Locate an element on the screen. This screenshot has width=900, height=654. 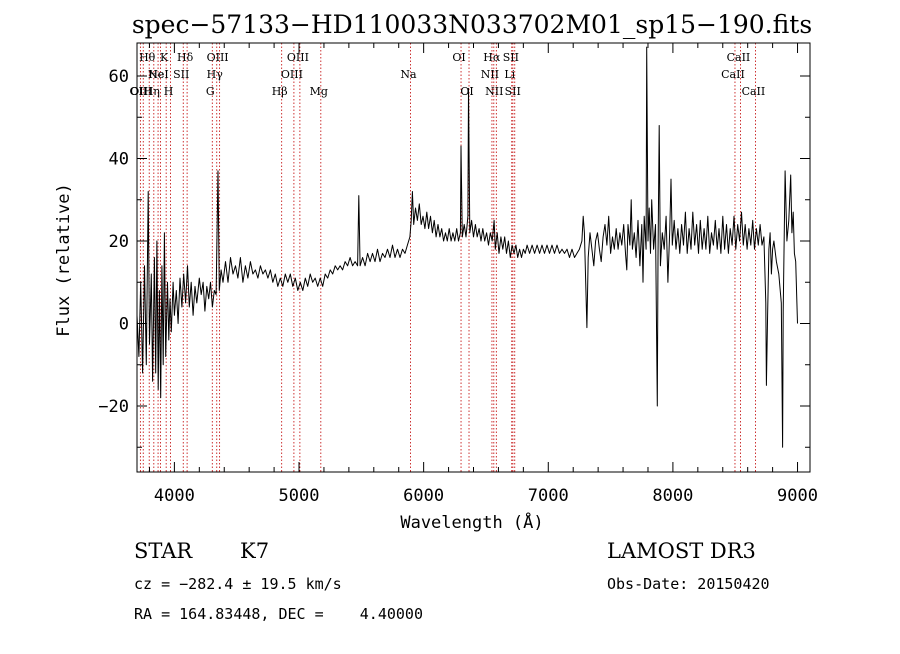
emission-line-label: Hη is located at coordinates (152, 91).